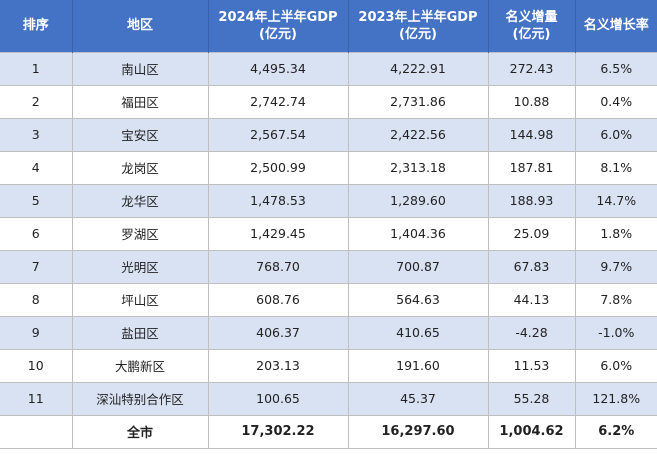  What do you see at coordinates (36, 365) in the screenshot?
I see `cell-rank: 10` at bounding box center [36, 365].